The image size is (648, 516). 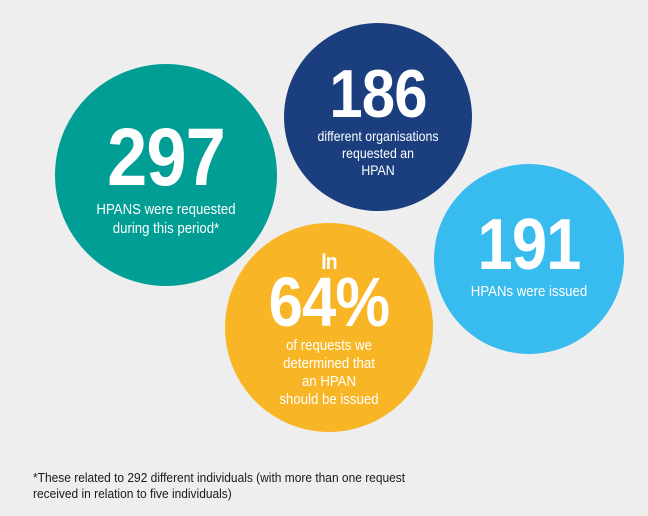 What do you see at coordinates (529, 245) in the screenshot?
I see `issued-number: 191` at bounding box center [529, 245].